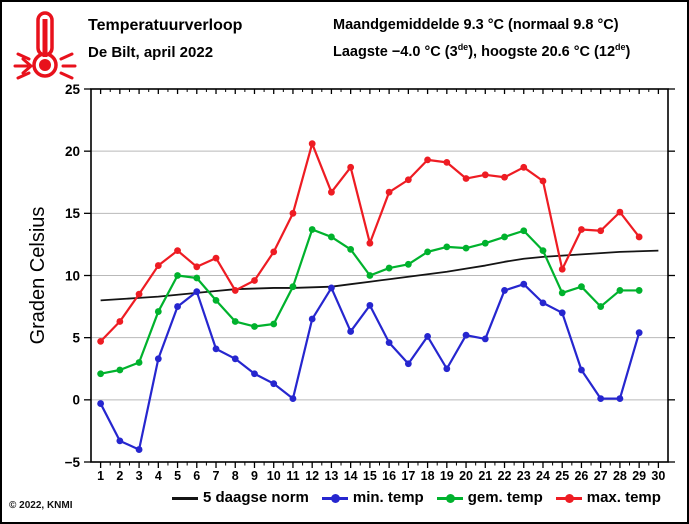 Image resolution: width=689 pixels, height=524 pixels. What do you see at coordinates (139, 476) in the screenshot?
I see `svg-text: 3` at bounding box center [139, 476].